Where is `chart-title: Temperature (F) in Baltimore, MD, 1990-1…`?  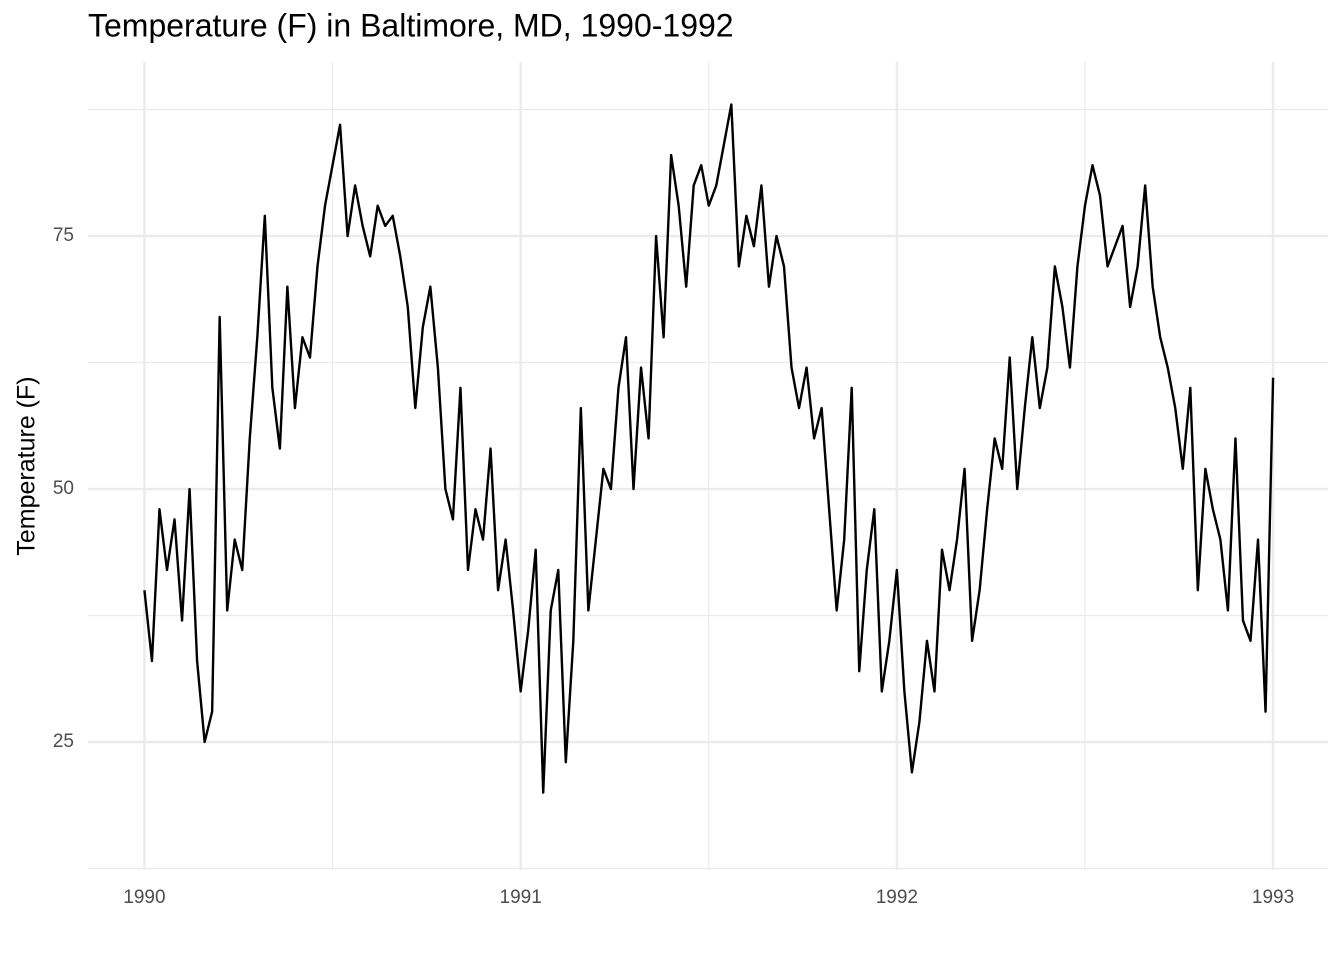 chart-title: Temperature (F) in Baltimore, MD, 1990-1… is located at coordinates (411, 25).